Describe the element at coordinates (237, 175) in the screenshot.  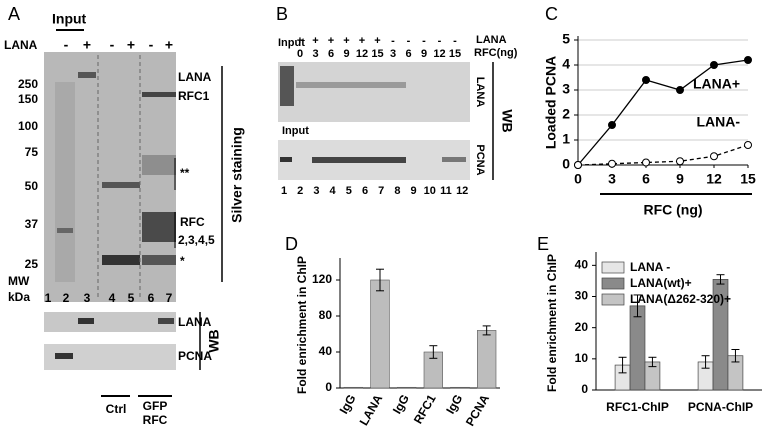
I see `stain-label: Silver staining` at that location.